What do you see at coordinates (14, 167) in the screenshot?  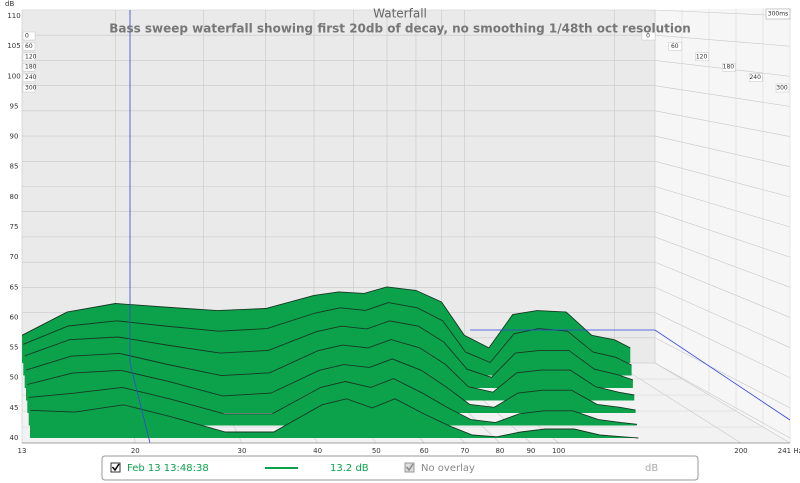 I see `y-tick-label: 85` at bounding box center [14, 167].